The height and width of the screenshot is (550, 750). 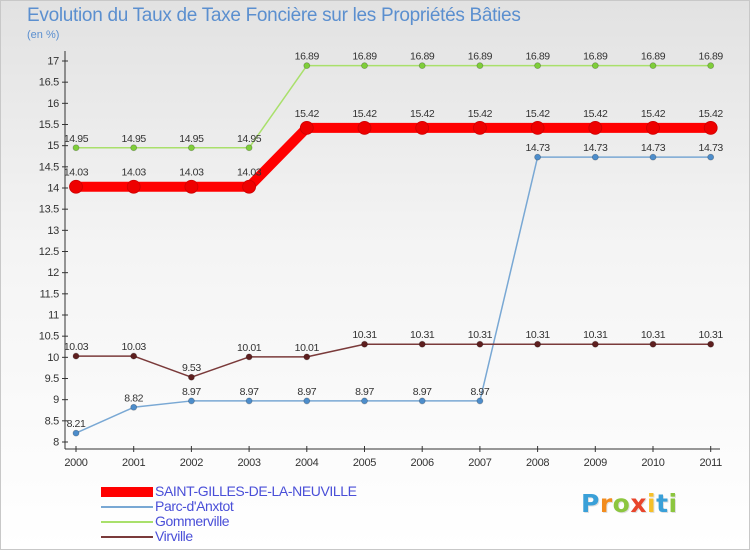 I want to click on y-tick-label: 15, so click(x=53, y=146).